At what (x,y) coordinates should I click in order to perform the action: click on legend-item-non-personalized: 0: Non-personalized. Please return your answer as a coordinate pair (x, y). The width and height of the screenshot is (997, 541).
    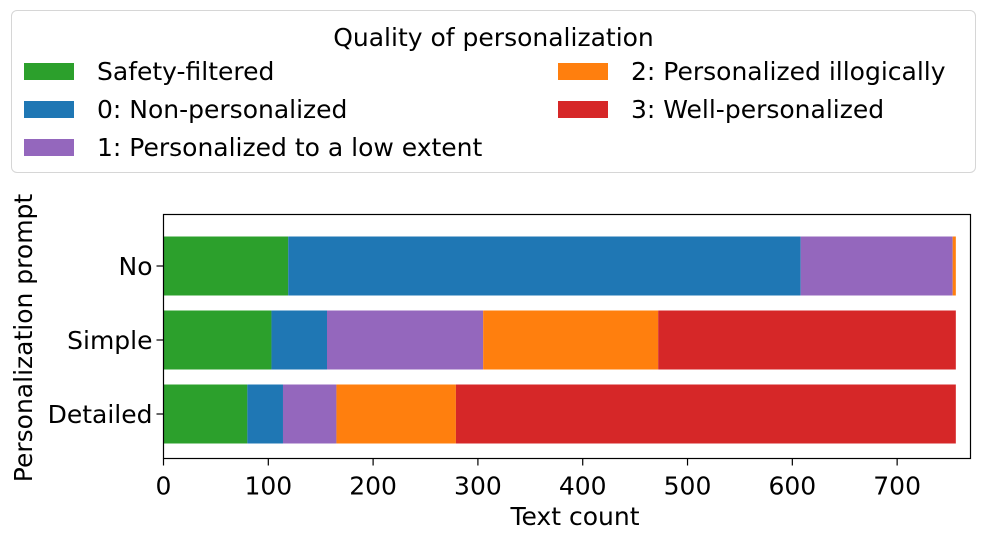
    Looking at the image, I should click on (185, 109).